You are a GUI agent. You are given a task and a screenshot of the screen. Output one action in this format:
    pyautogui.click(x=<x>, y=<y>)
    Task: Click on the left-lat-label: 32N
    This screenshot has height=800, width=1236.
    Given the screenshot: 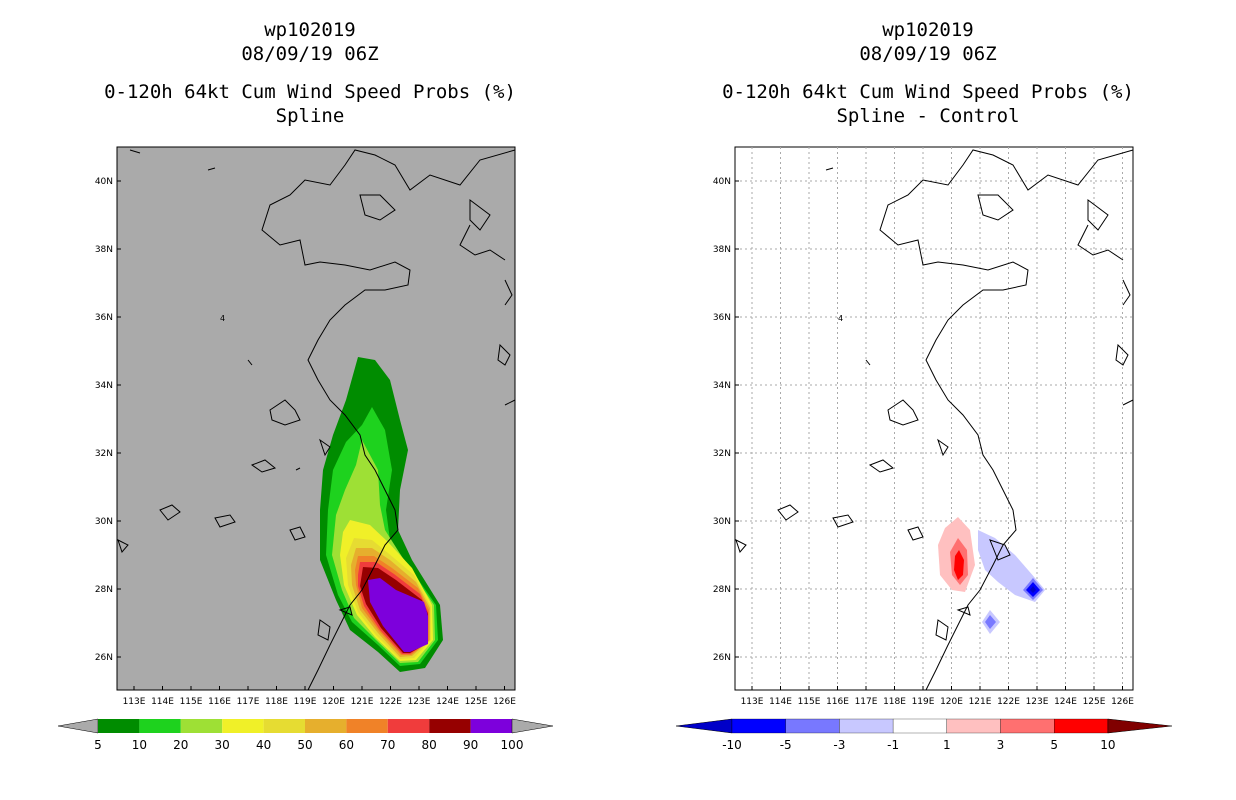 What is the action you would take?
    pyautogui.click(x=104, y=454)
    